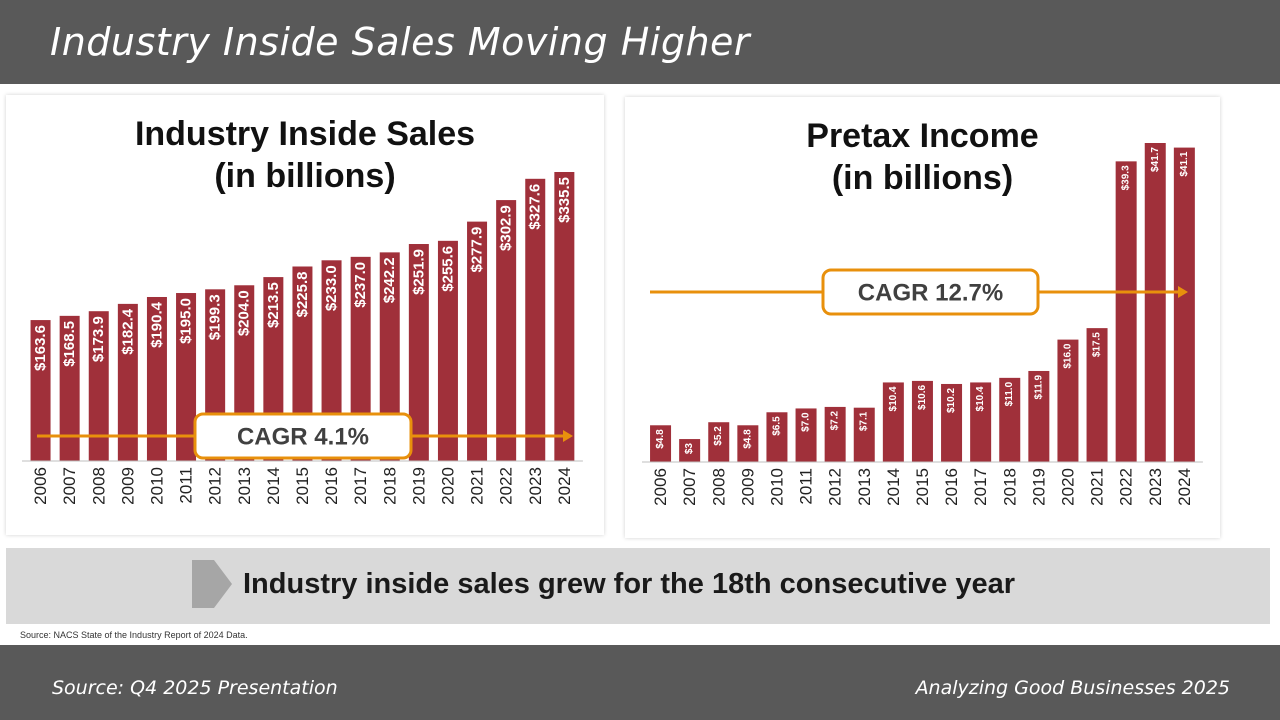 This screenshot has width=1280, height=720. Describe the element at coordinates (564, 200) in the screenshot. I see `inside-sales-value-label-2024: $335.5` at that location.